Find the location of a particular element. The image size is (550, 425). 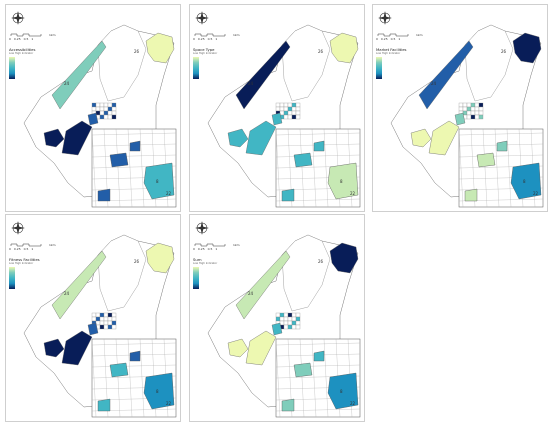

map-legend: Fitness Facilities Low High Indicator is located at coordinates (39, 273).